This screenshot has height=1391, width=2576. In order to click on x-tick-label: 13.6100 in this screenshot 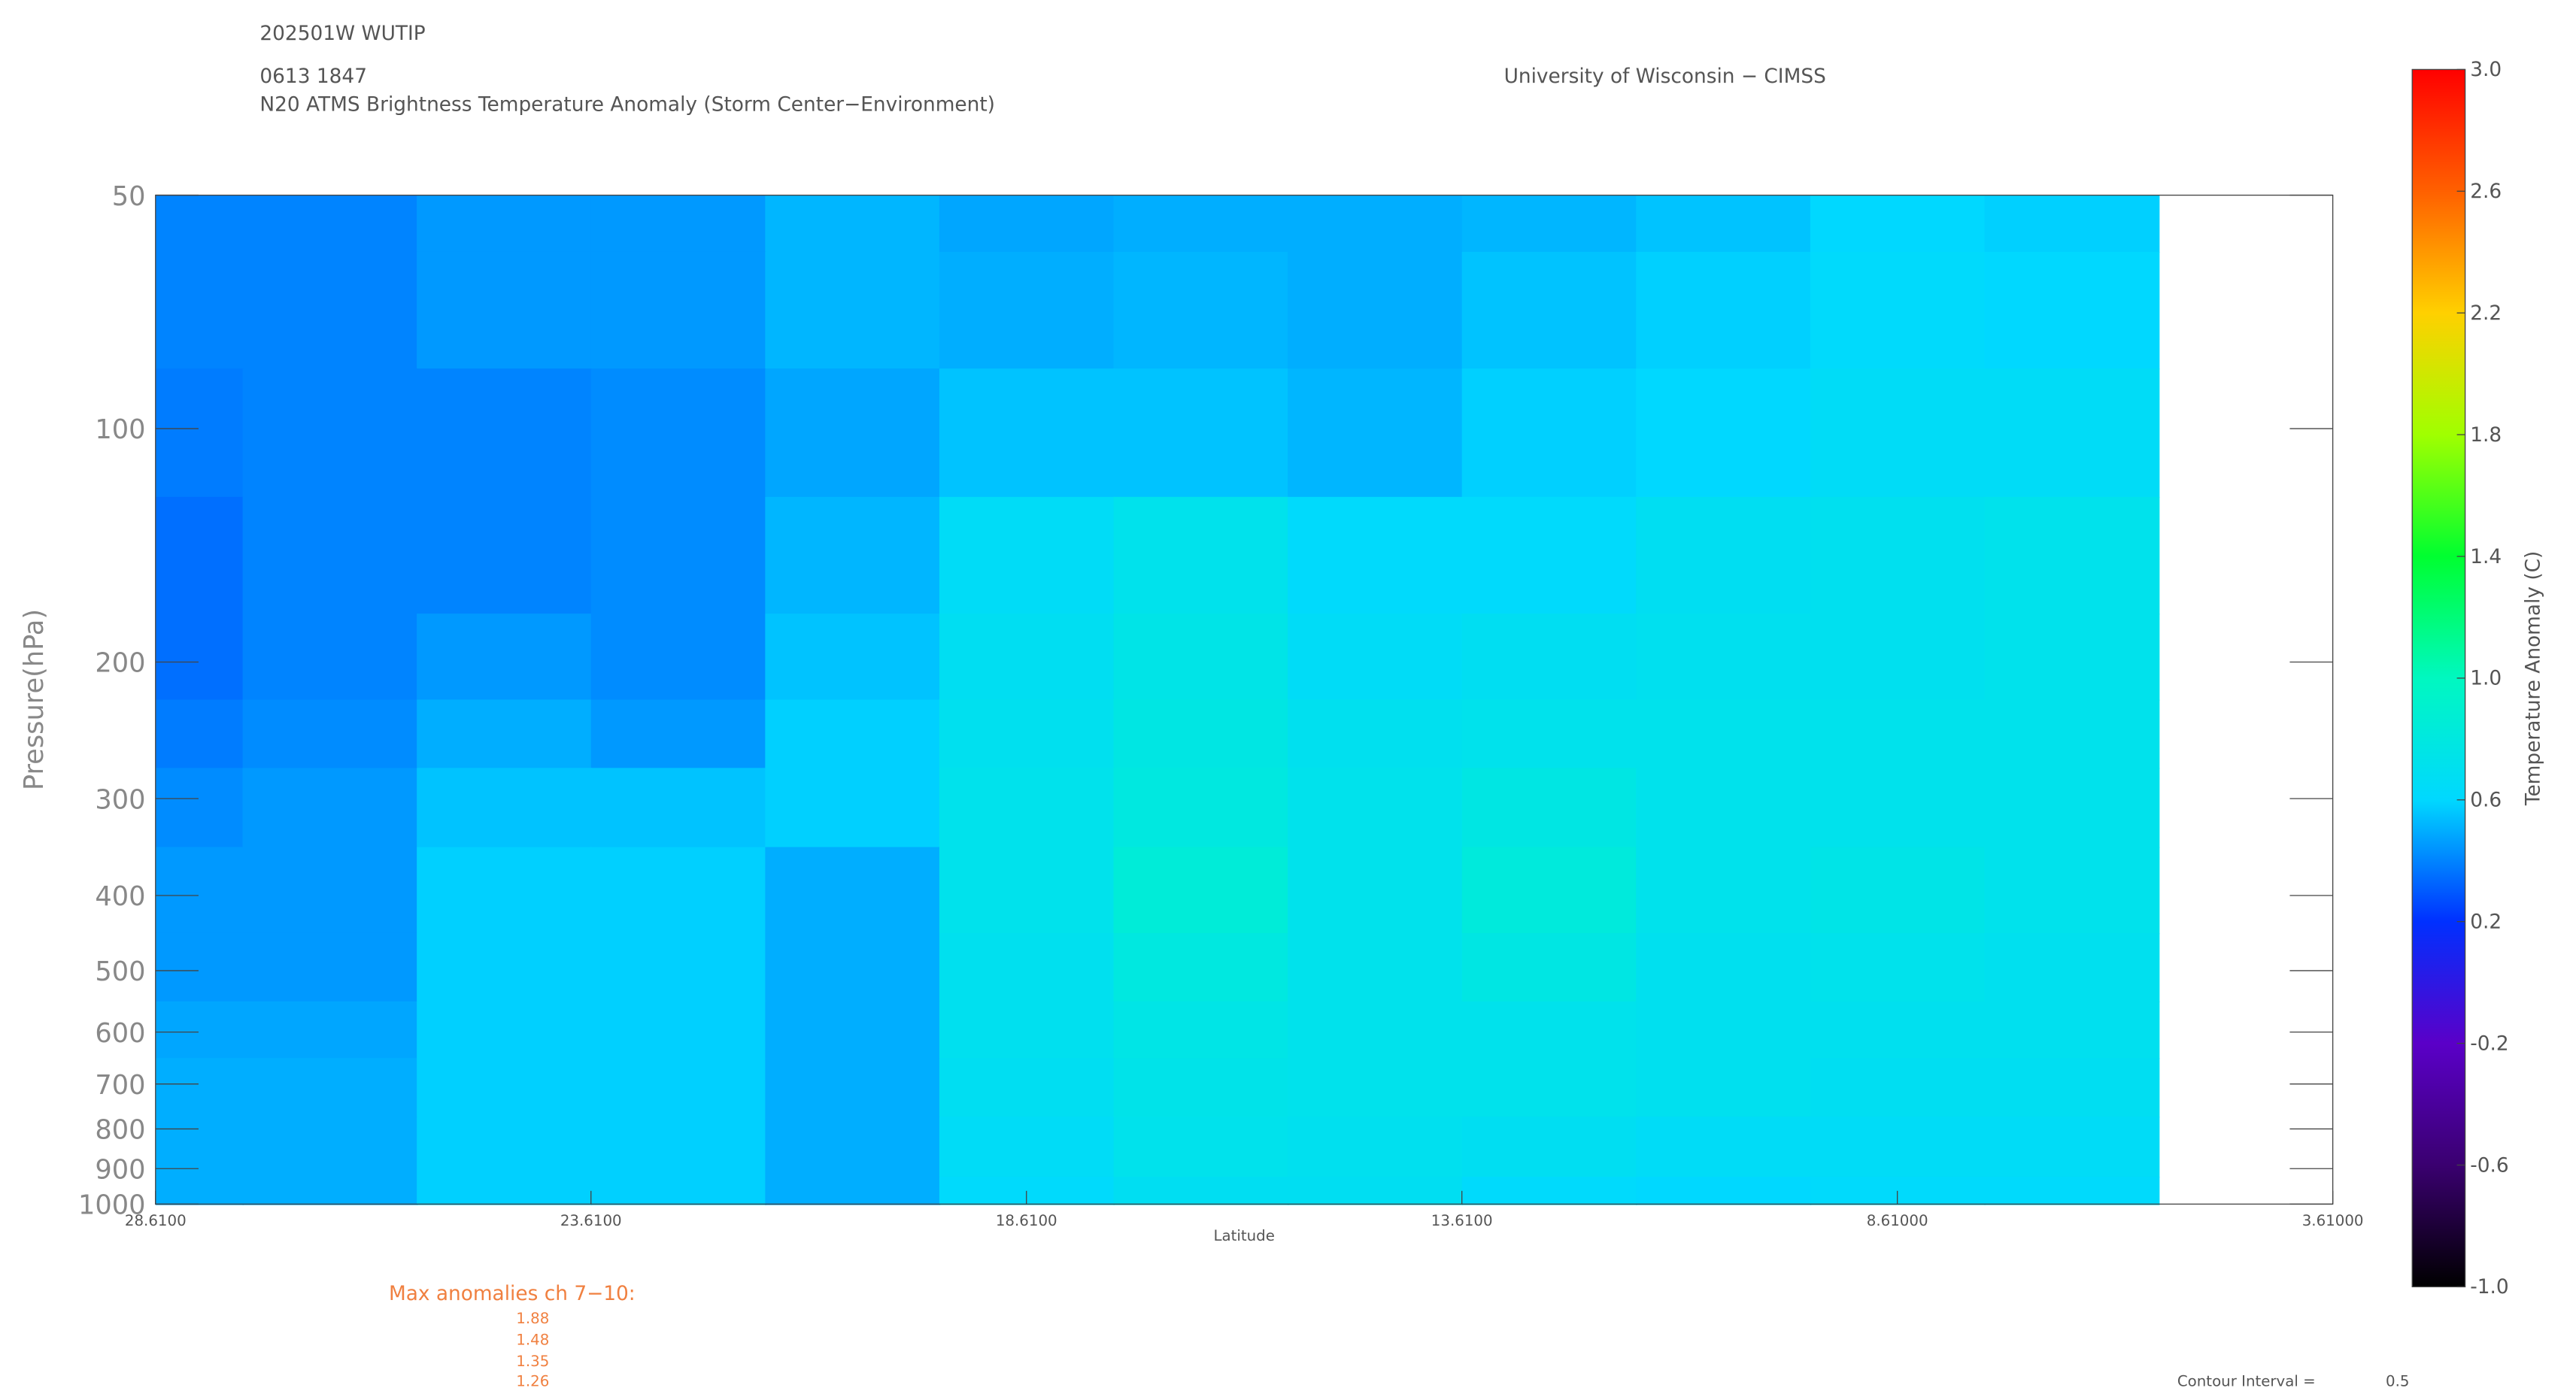, I will do `click(1462, 1220)`.